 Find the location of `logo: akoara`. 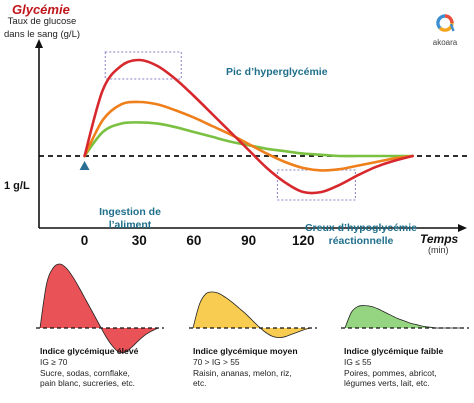

logo: akoara is located at coordinates (445, 30).